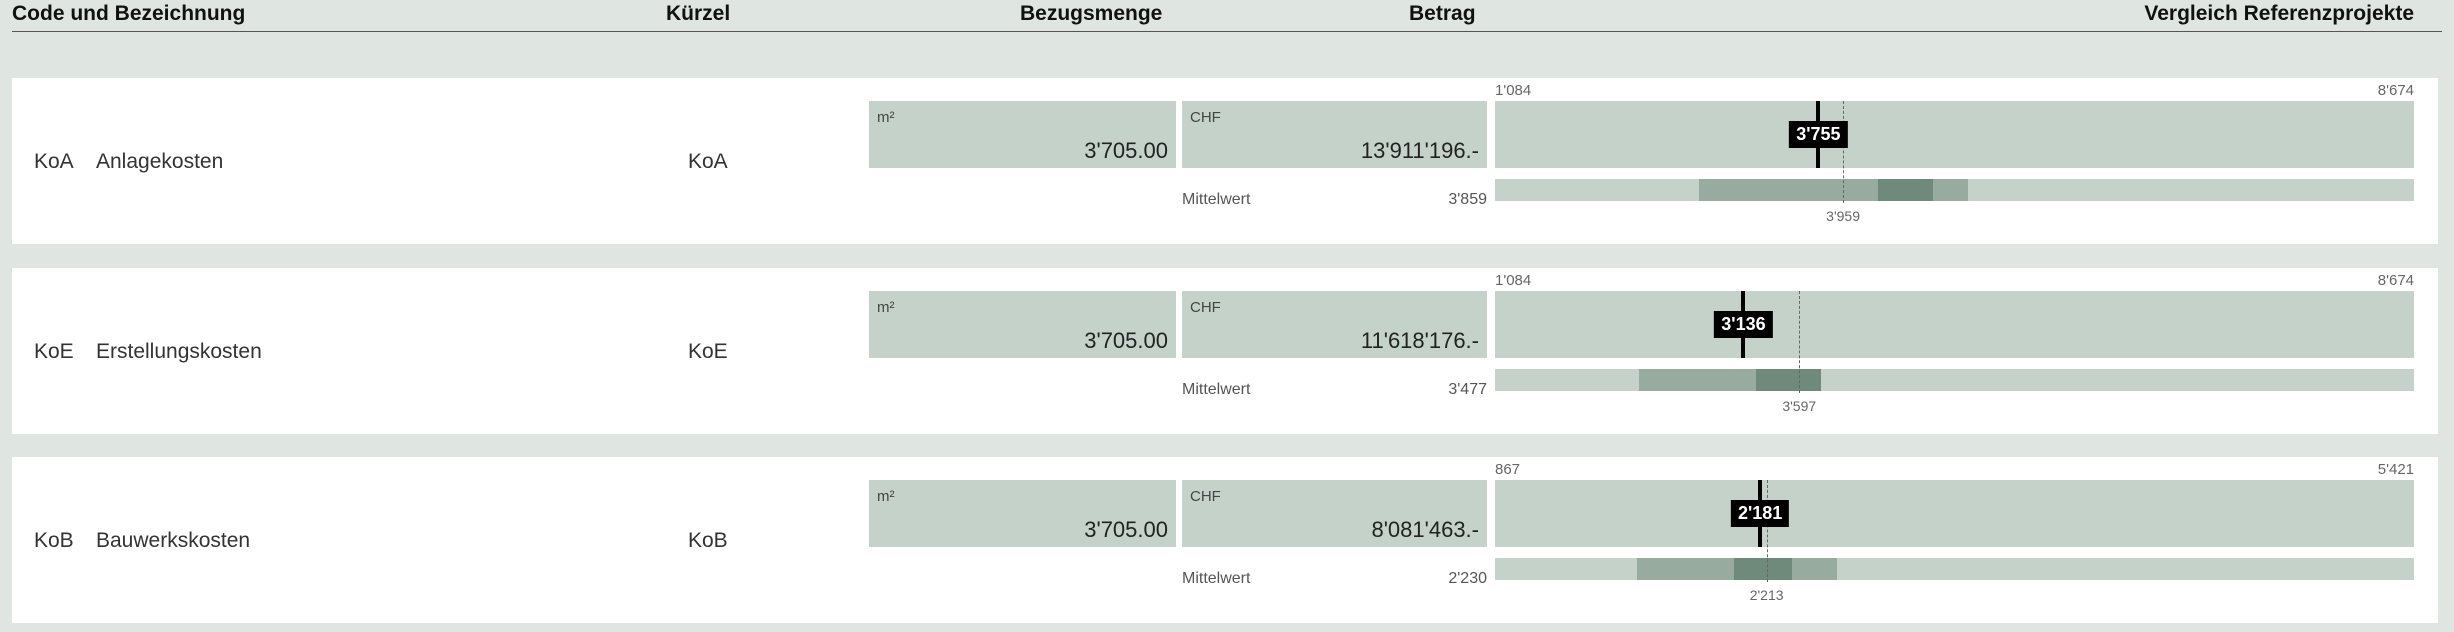  What do you see at coordinates (1425, 529) in the screenshot?
I see `betrag-value: 8'081'463.-` at bounding box center [1425, 529].